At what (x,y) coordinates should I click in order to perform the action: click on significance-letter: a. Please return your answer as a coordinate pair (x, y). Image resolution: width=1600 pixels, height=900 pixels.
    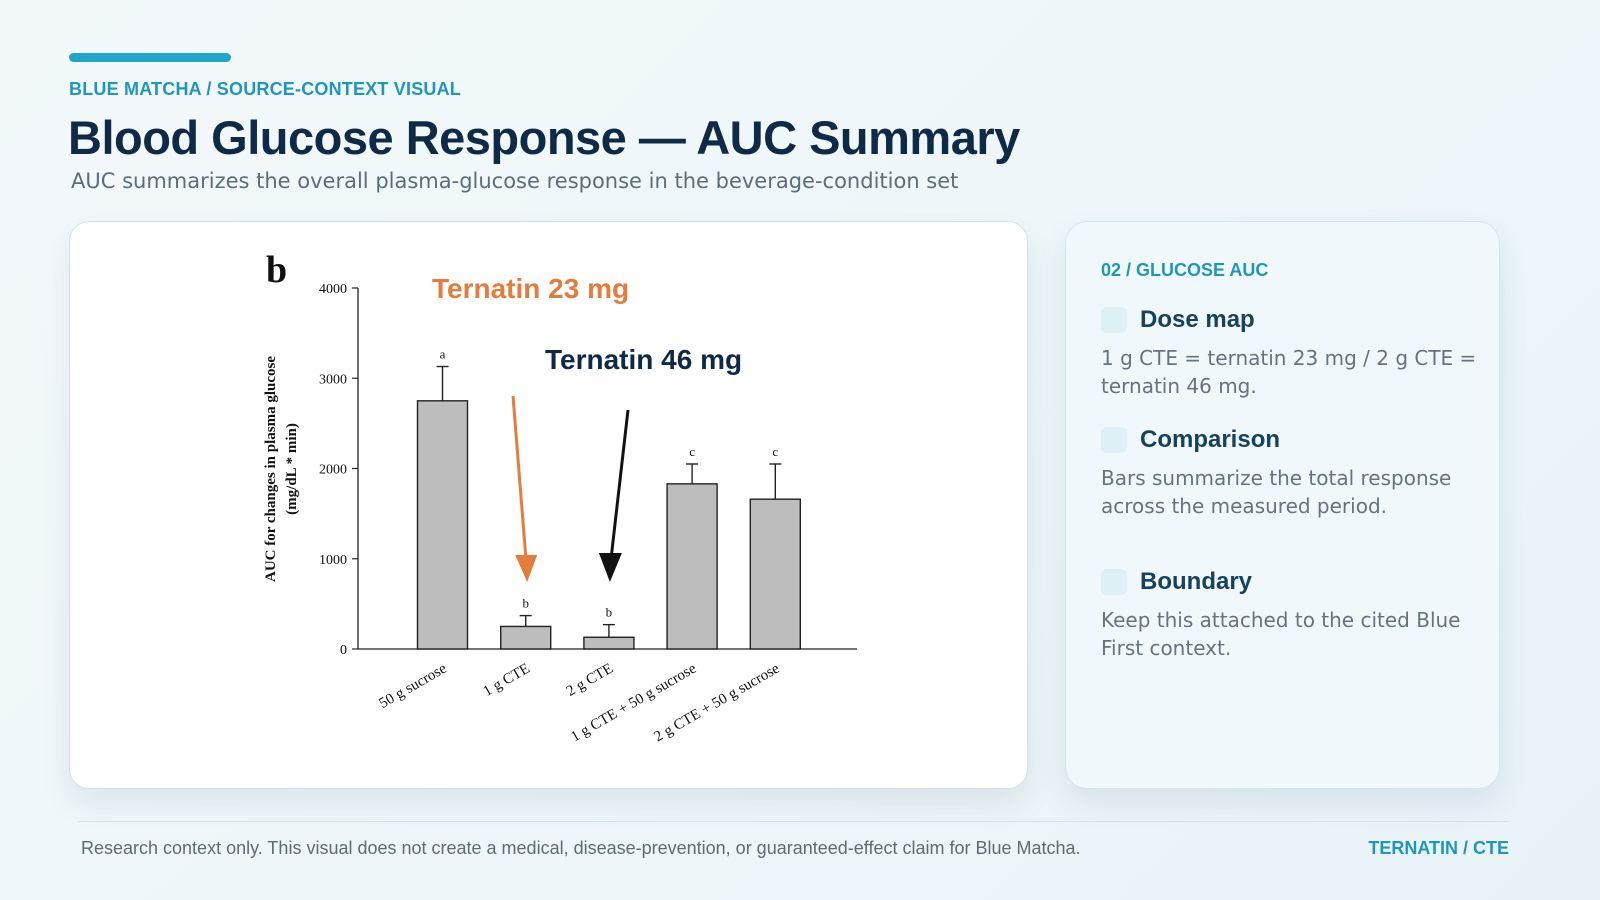
    Looking at the image, I should click on (443, 354).